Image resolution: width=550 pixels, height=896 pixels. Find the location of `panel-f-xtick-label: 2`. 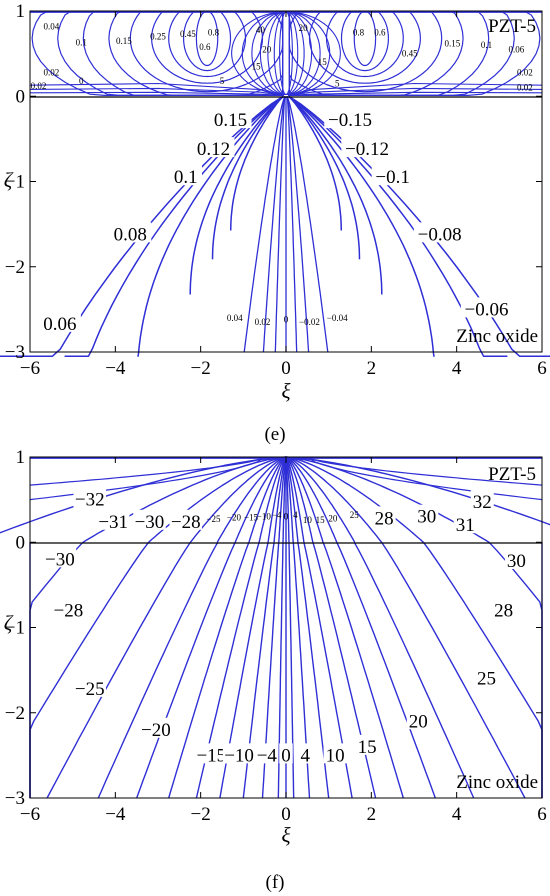

panel-f-xtick-label: 2 is located at coordinates (372, 814).